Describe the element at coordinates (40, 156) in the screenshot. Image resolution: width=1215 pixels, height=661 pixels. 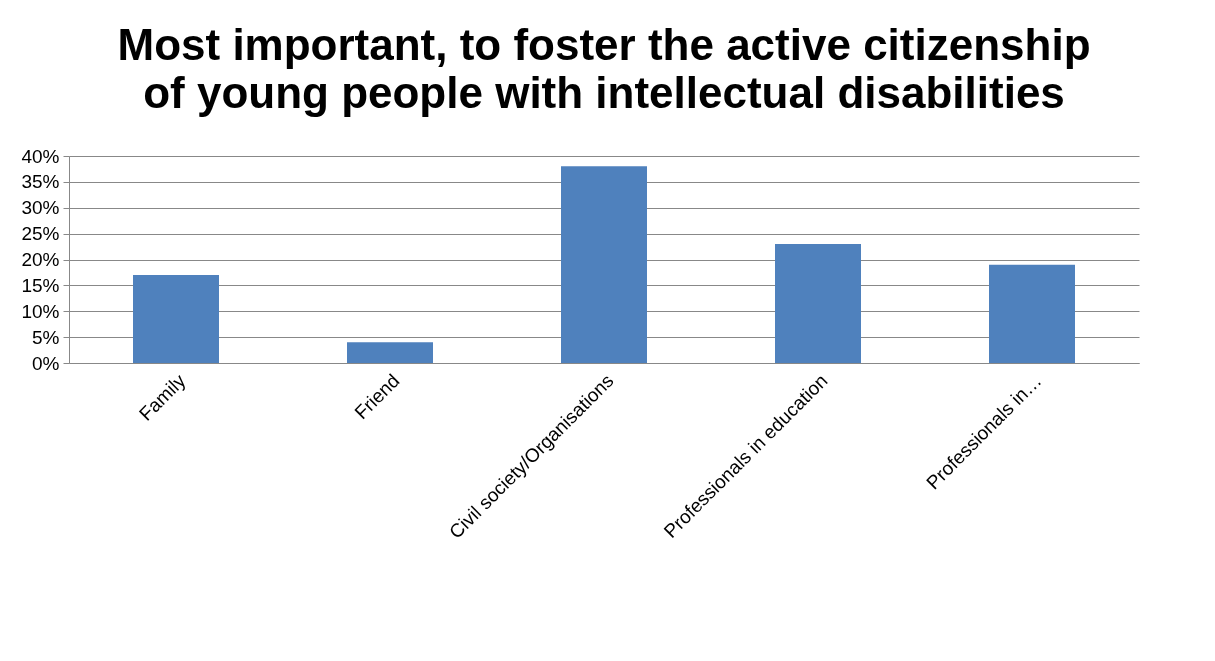
I see `y-tick-label: 40%` at that location.